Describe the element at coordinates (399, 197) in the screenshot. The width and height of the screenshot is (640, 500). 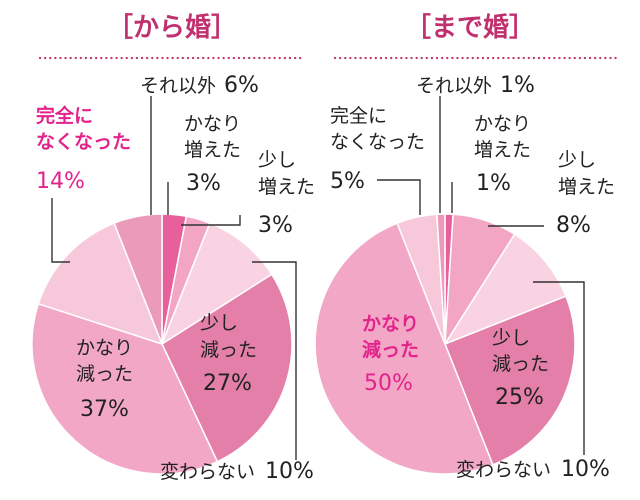
I see `right-leader-gone` at that location.